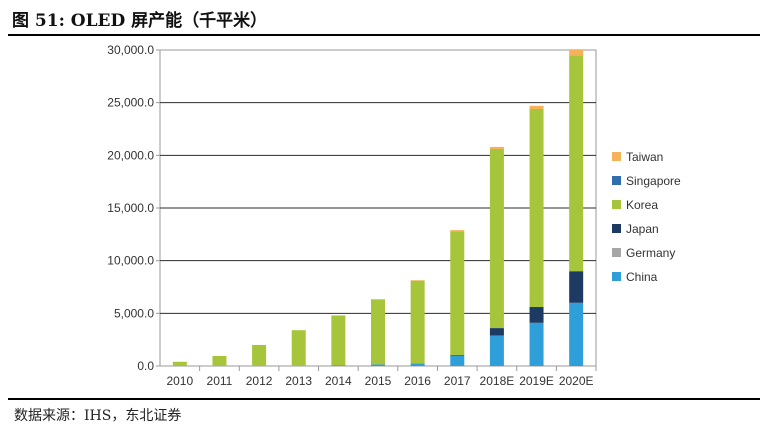  Describe the element at coordinates (616, 180) in the screenshot. I see `legend-swatch-singapore` at that location.